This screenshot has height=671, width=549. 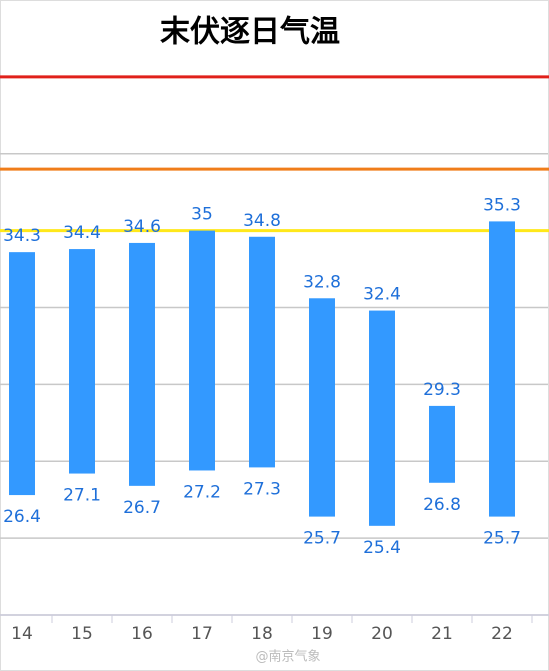 What do you see at coordinates (202, 634) in the screenshot?
I see `x-tick-label: 17` at bounding box center [202, 634].